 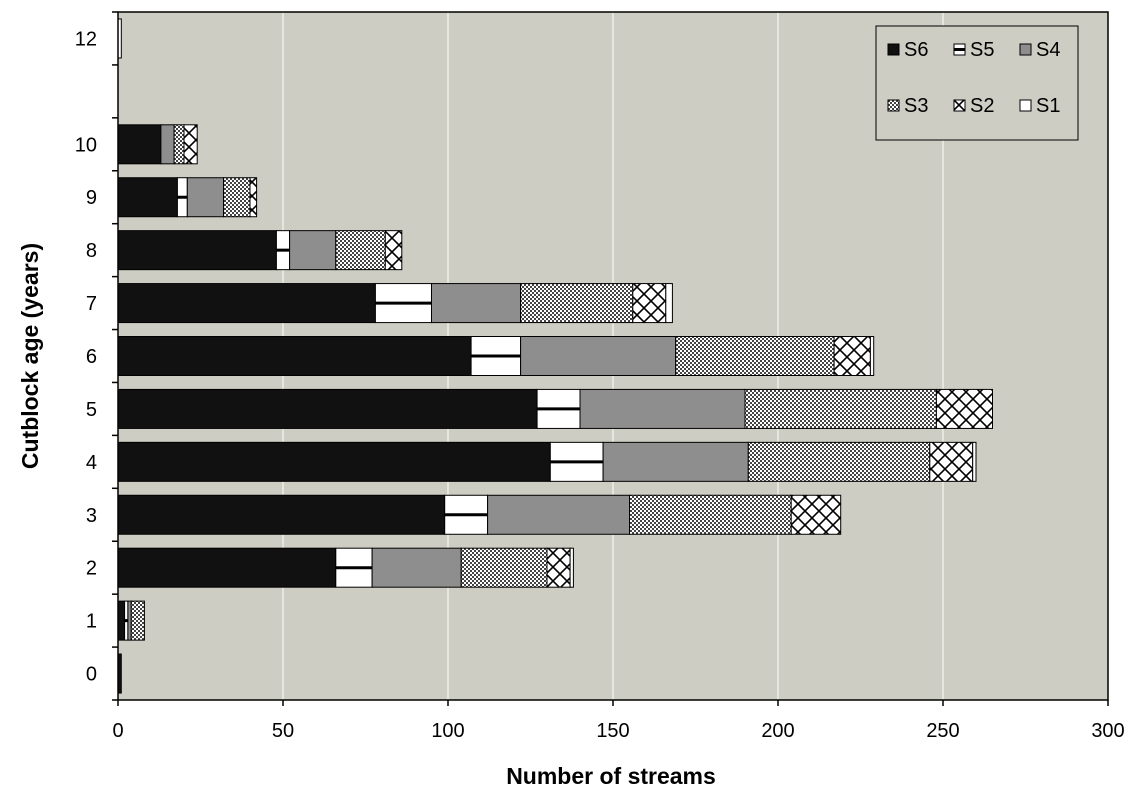 What do you see at coordinates (974, 461) in the screenshot?
I see `bar-4-S1` at bounding box center [974, 461].